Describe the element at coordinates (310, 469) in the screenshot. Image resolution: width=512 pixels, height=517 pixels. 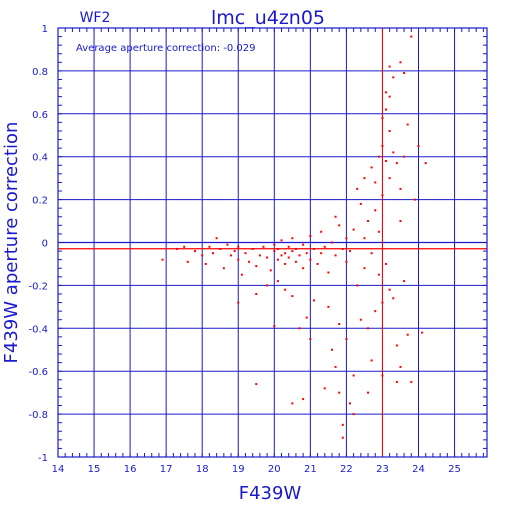
I see `x-tick-label: 21` at that location.